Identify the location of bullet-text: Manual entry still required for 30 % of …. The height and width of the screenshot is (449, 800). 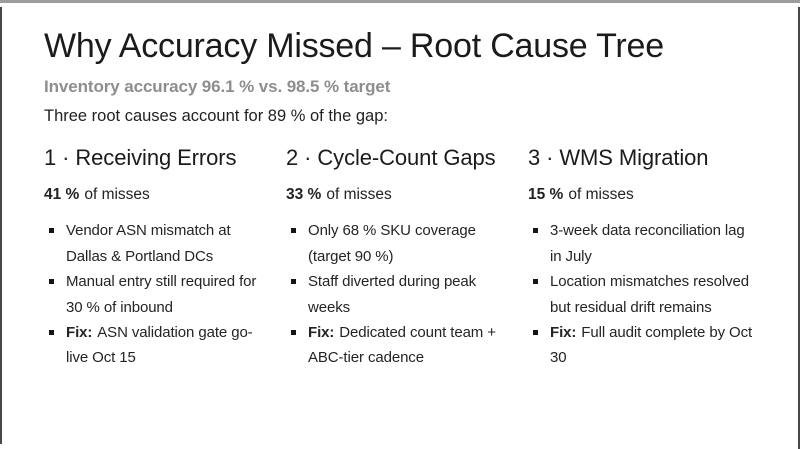
(170, 294).